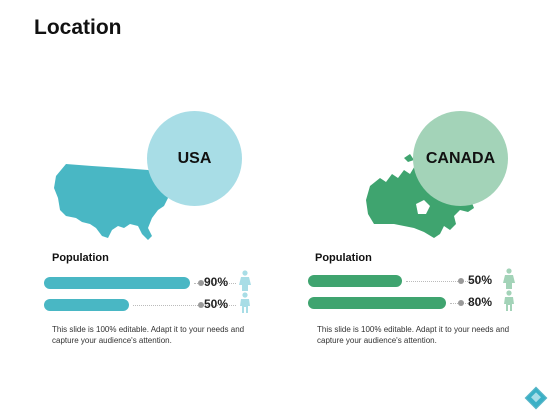 This screenshot has height=420, width=560. I want to click on usa-bar-fill-male, so click(86, 305).